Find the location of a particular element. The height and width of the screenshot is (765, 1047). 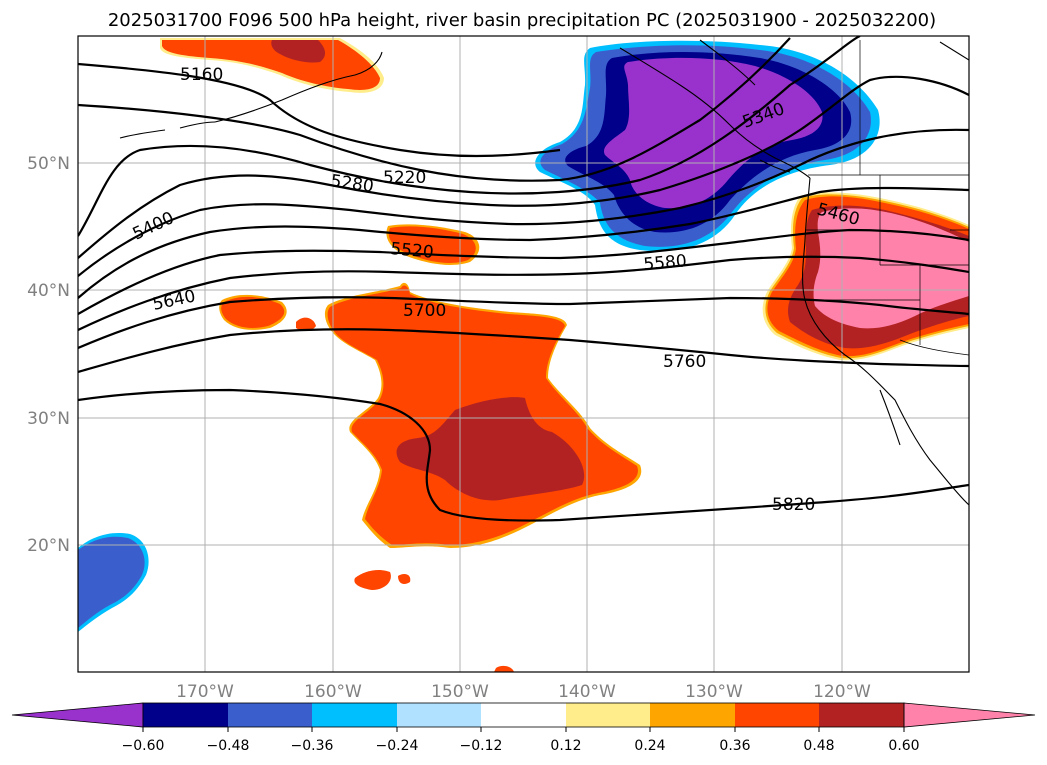

contour-label-5160: 5160 is located at coordinates (201, 75).